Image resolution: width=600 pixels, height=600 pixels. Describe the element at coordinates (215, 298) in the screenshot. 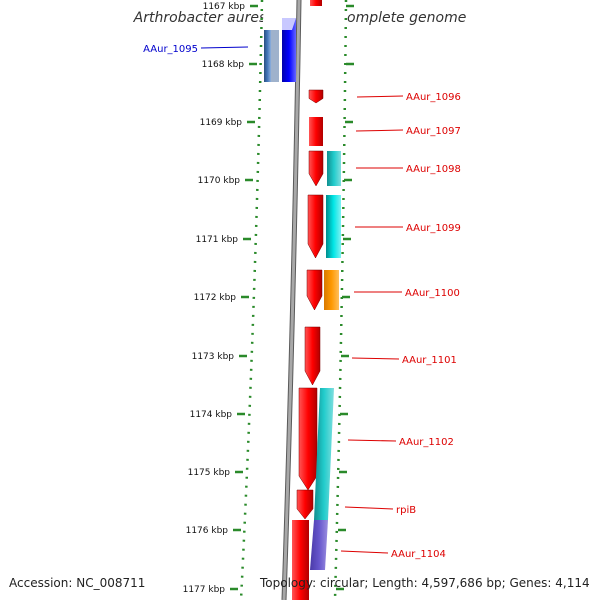

I see `tick-label: 1172 kbp` at that location.